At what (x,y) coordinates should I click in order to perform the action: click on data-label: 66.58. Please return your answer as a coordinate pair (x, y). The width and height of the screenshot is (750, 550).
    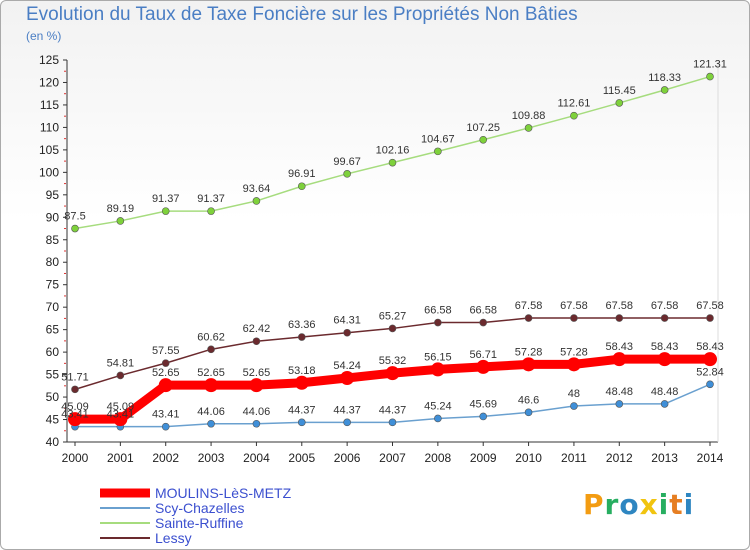
    Looking at the image, I should click on (438, 311).